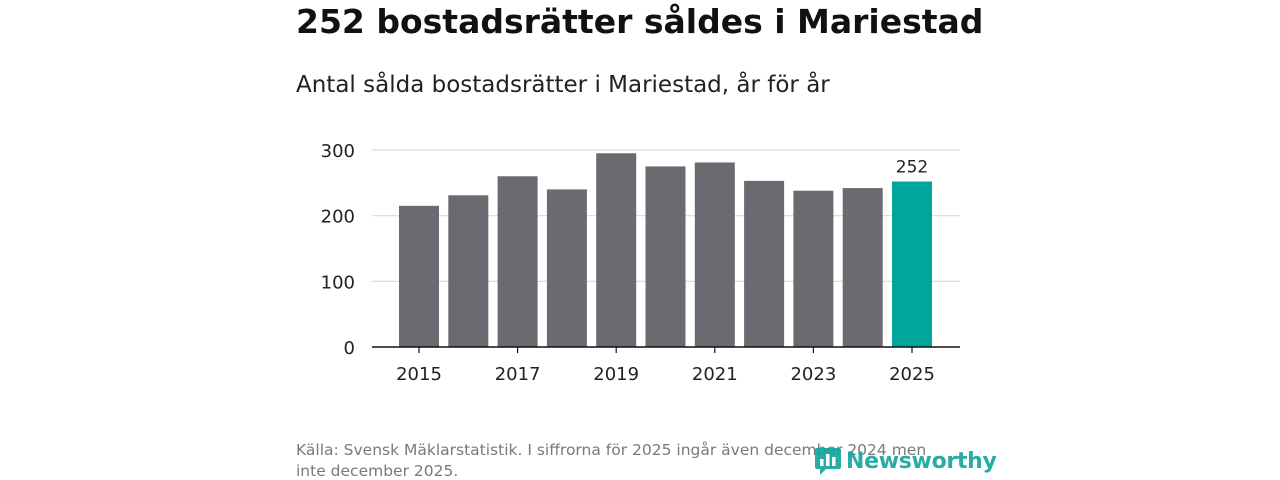 Image resolution: width=1280 pixels, height=480 pixels. What do you see at coordinates (813, 374) in the screenshot?
I see `x-tick-label-2023: 2023` at bounding box center [813, 374].